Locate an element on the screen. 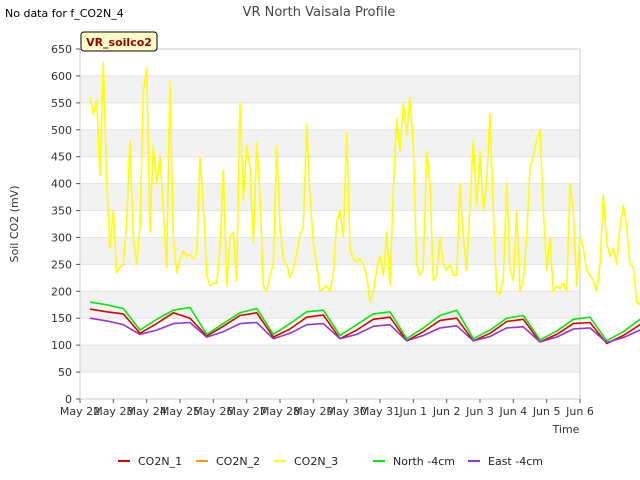 This screenshot has width=640, height=480. legend-label: North -4cm is located at coordinates (424, 461).